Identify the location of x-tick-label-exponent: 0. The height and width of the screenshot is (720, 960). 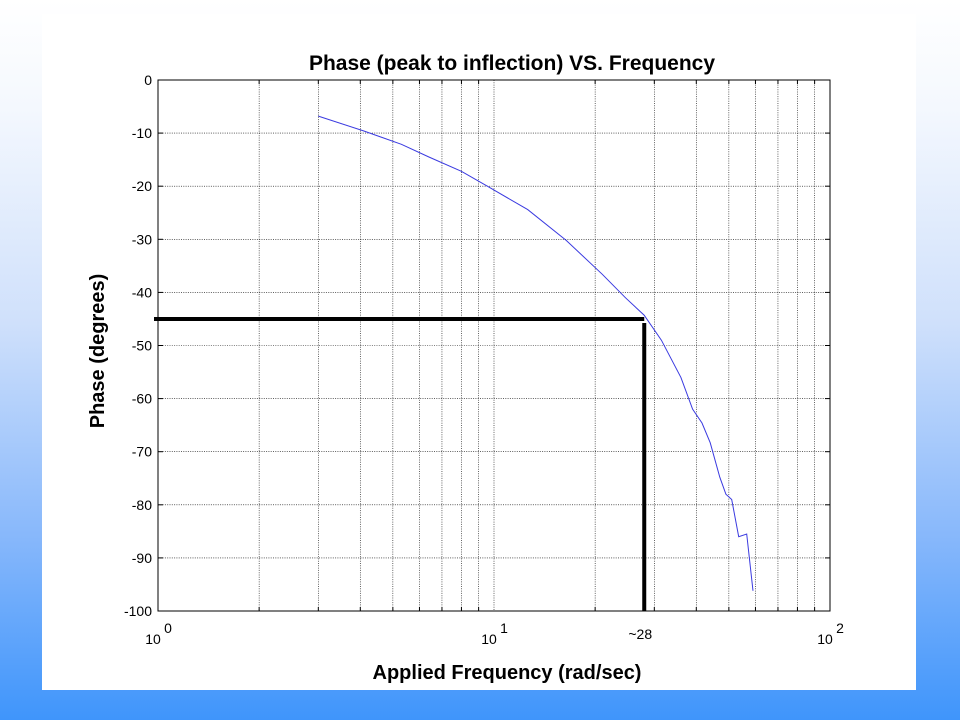
(168, 628).